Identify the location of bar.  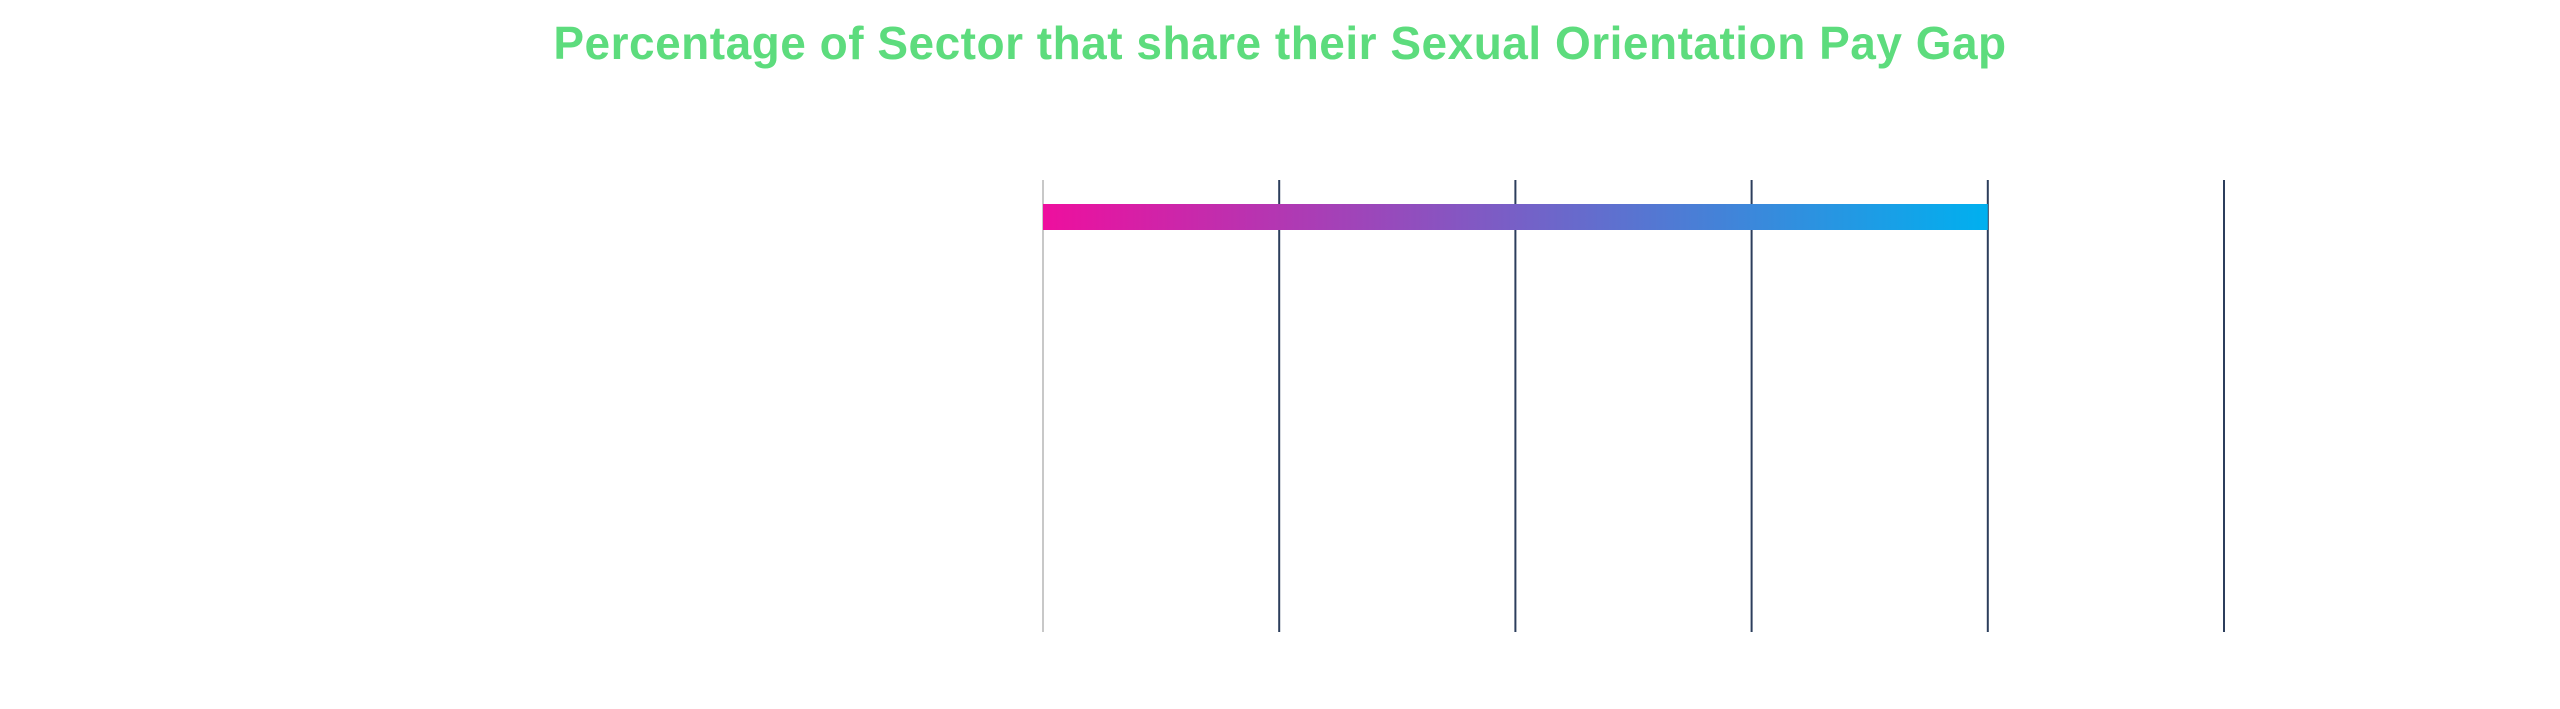
(1515, 217).